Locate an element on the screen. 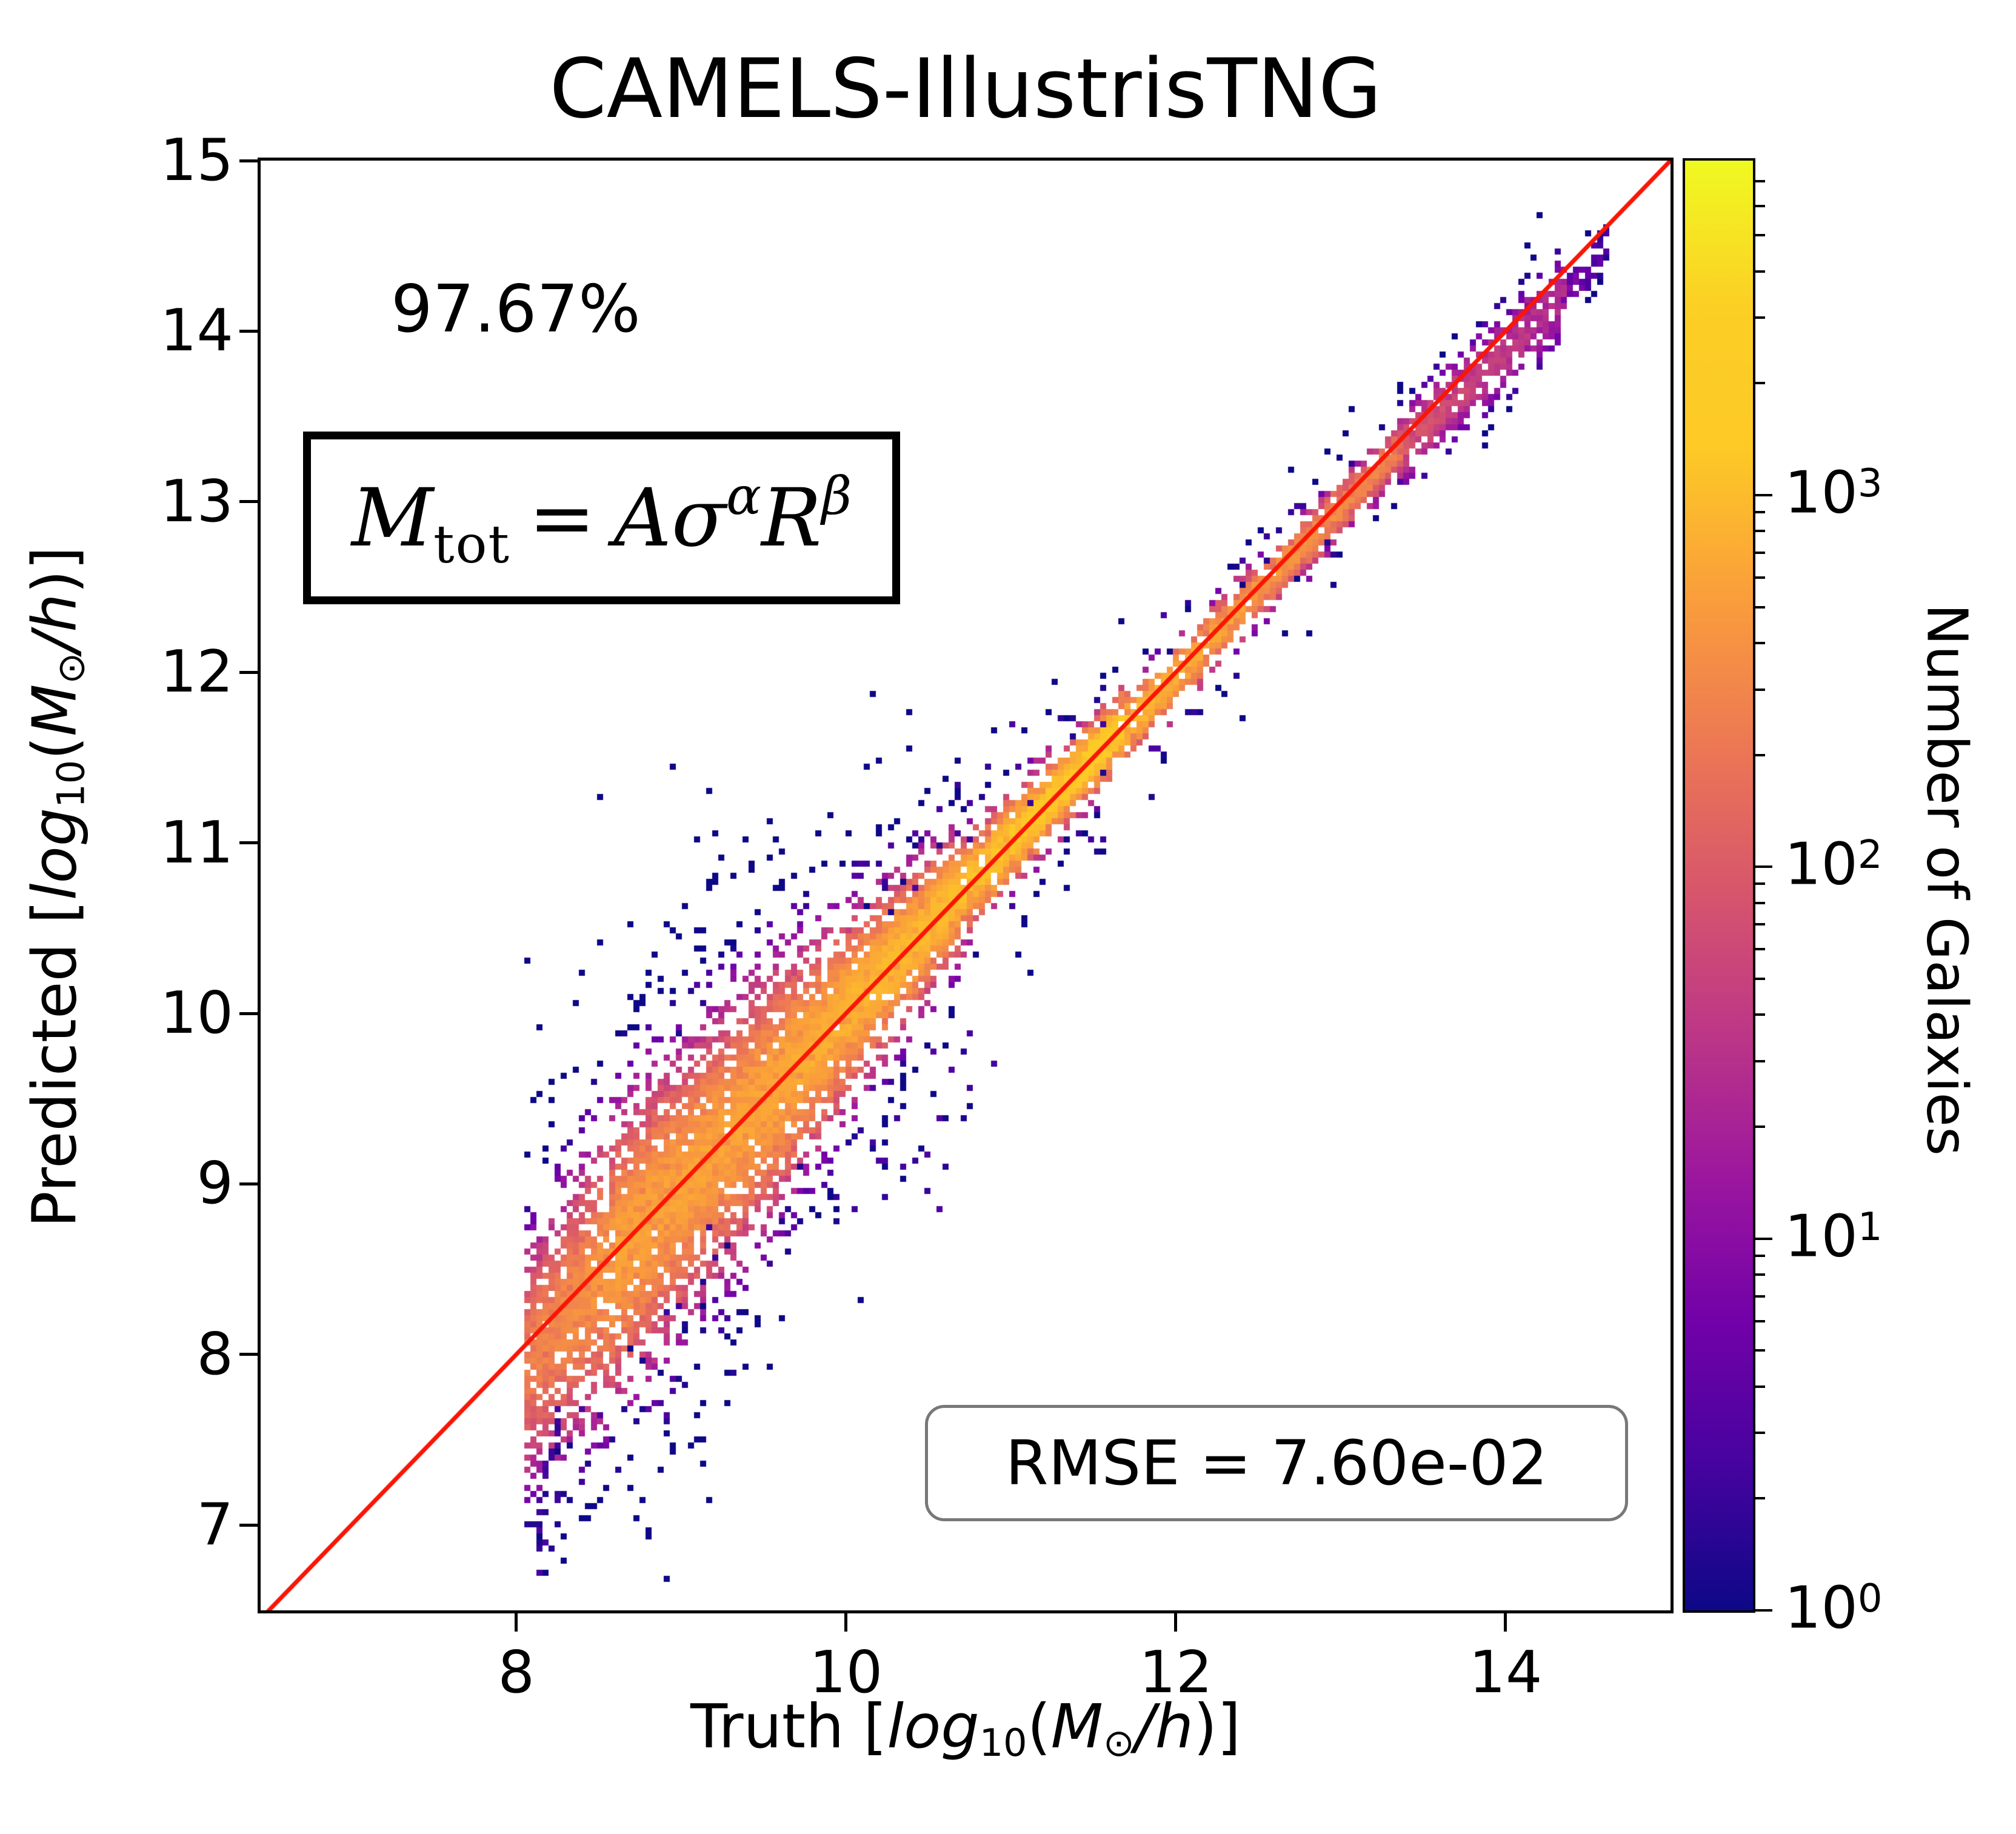  x-axis-label-close: )] is located at coordinates (1217, 1726).